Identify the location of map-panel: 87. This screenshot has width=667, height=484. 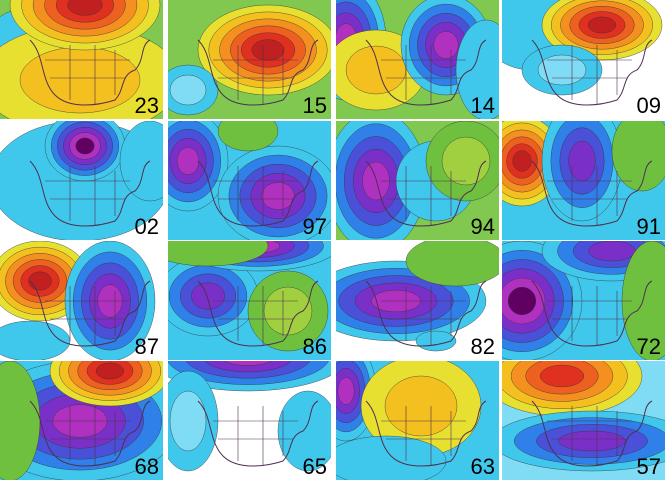
(81, 300).